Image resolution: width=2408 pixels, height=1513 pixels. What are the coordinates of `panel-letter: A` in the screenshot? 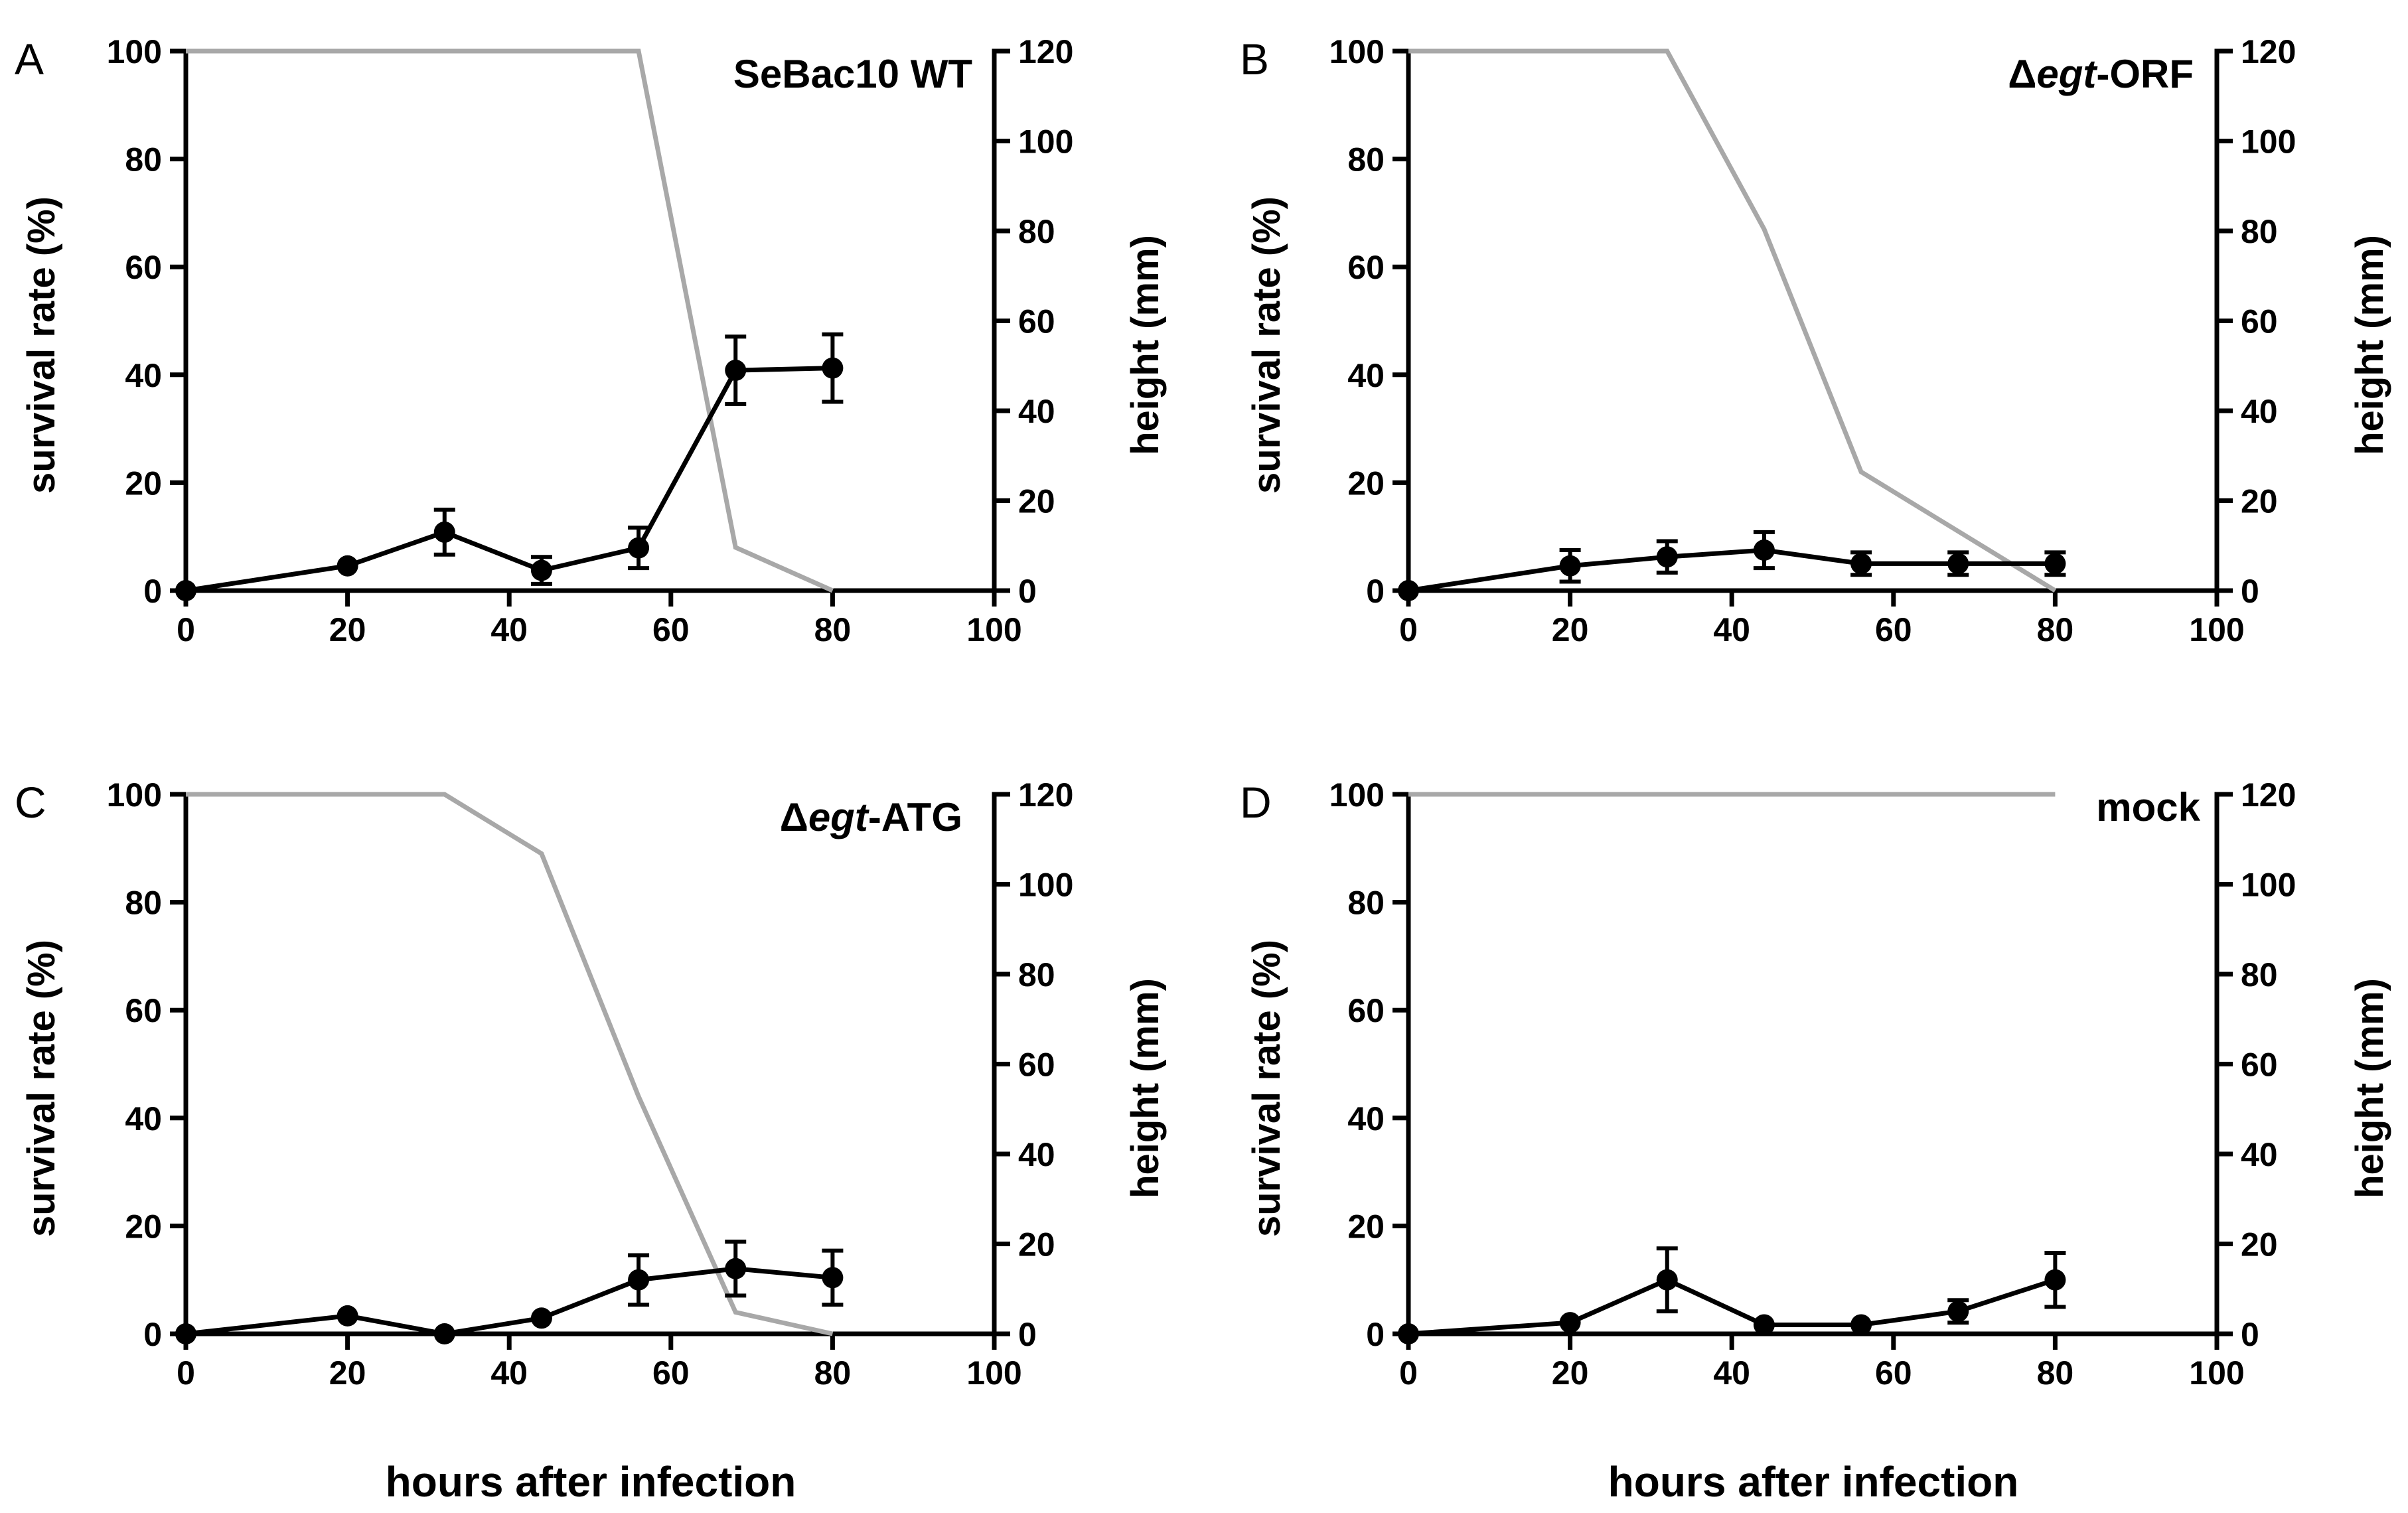 It's located at (29, 60).